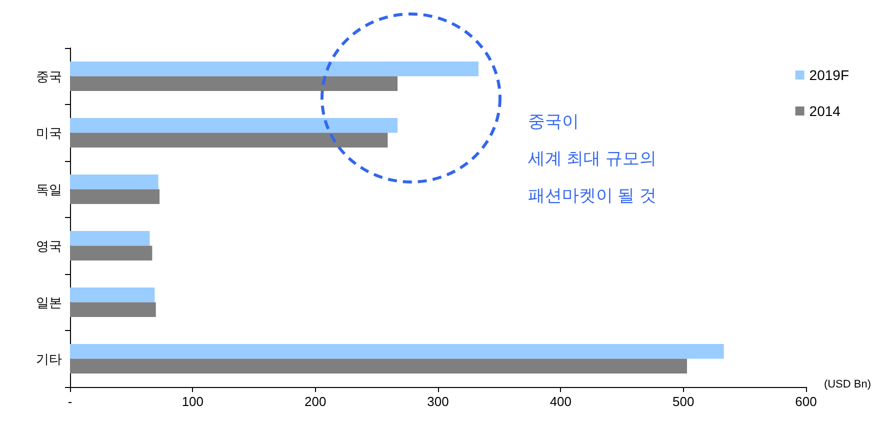 Image resolution: width=887 pixels, height=423 pixels. I want to click on x-tick-label: -, so click(70, 401).